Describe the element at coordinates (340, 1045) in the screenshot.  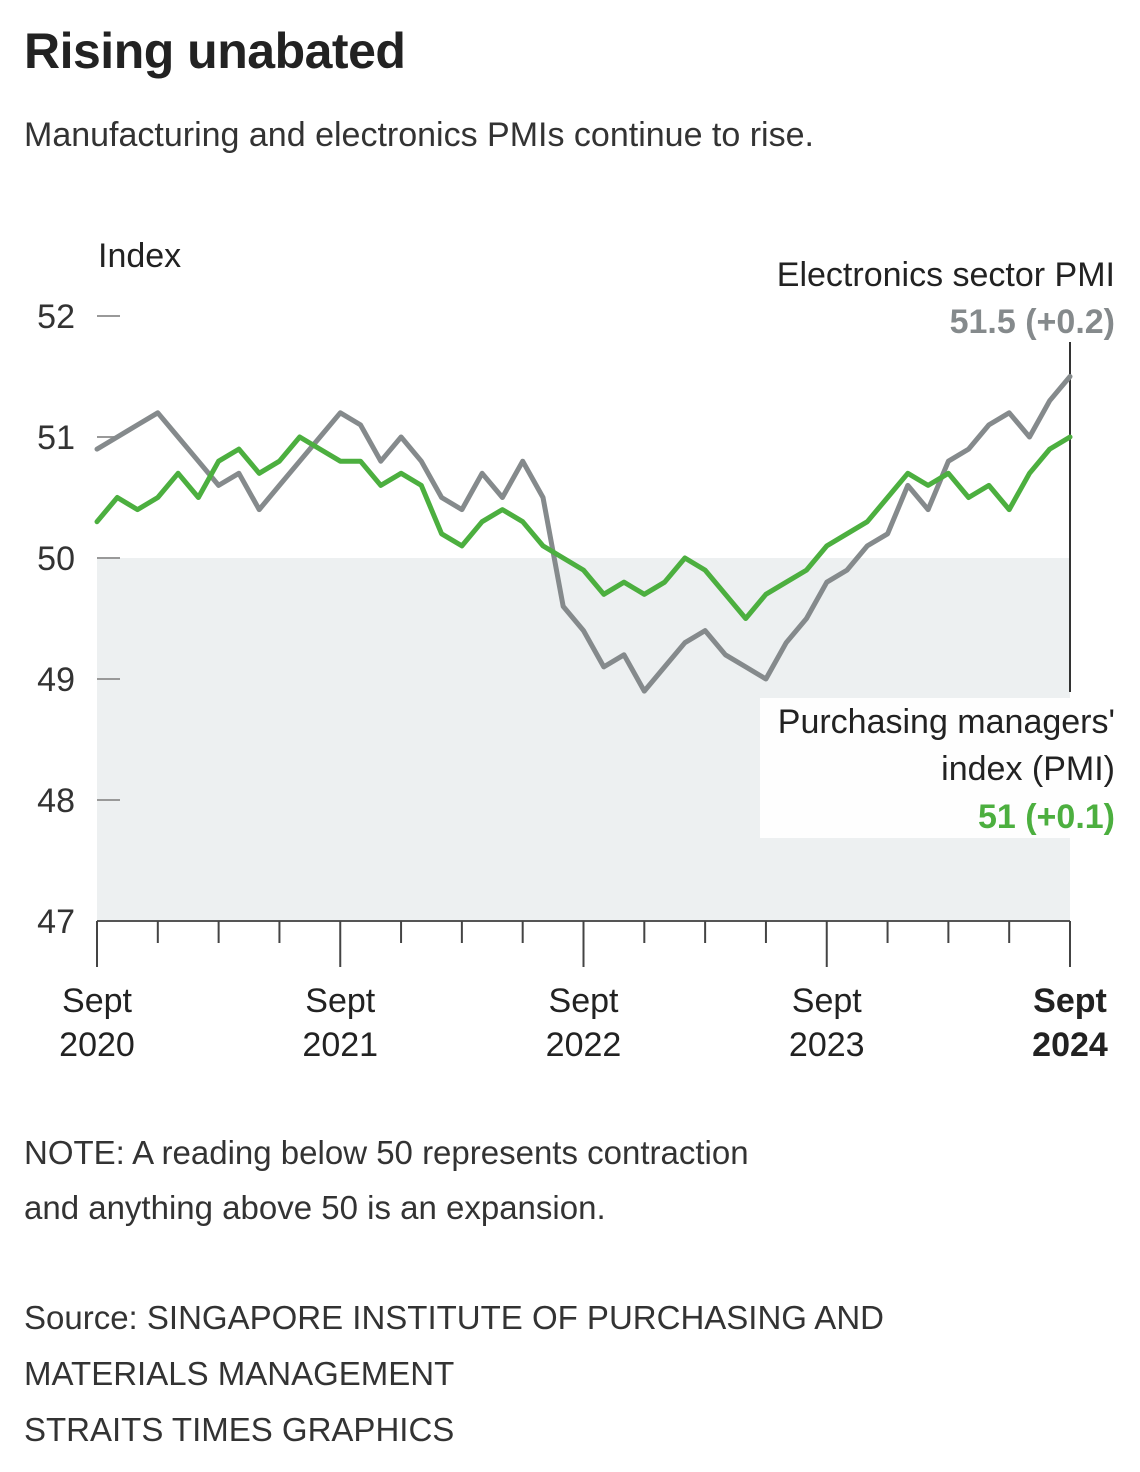
I see `x-tick-label-year: 2021` at that location.